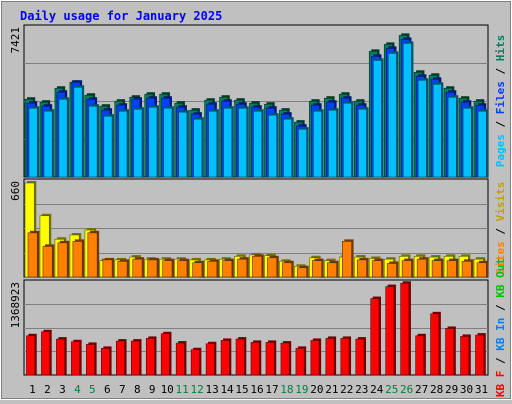 The width and height of the screenshot is (512, 404). Describe the element at coordinates (197, 389) in the screenshot. I see `x-tick-label: 12` at that location.